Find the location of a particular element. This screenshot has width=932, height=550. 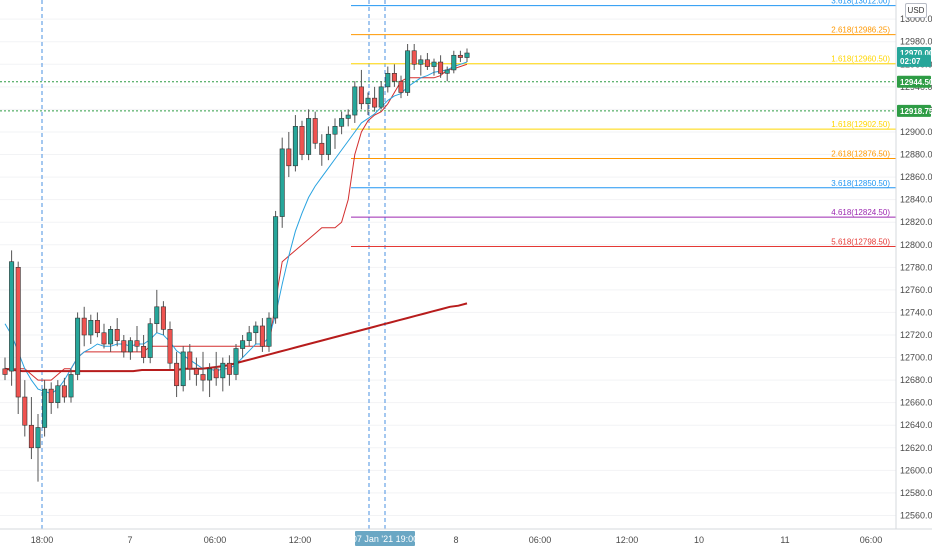

time-axis-label: 12:00 is located at coordinates (300, 540).